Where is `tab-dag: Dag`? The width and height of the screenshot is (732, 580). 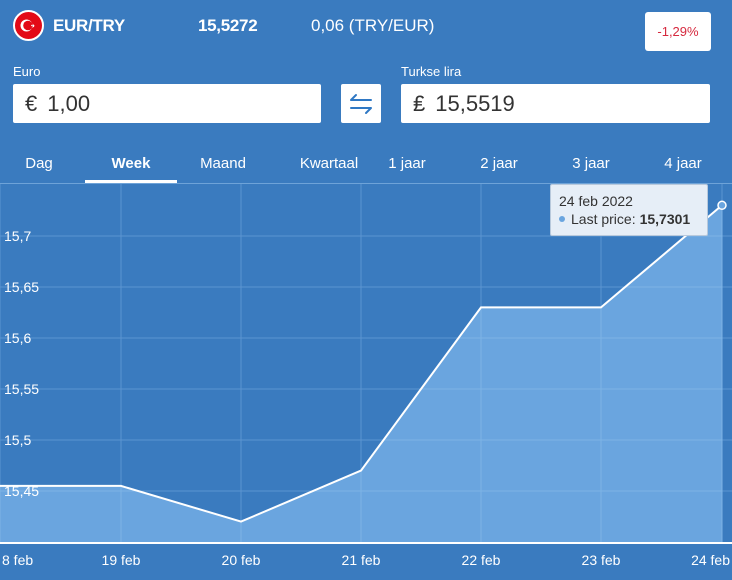 tab-dag: Dag is located at coordinates (39, 163).